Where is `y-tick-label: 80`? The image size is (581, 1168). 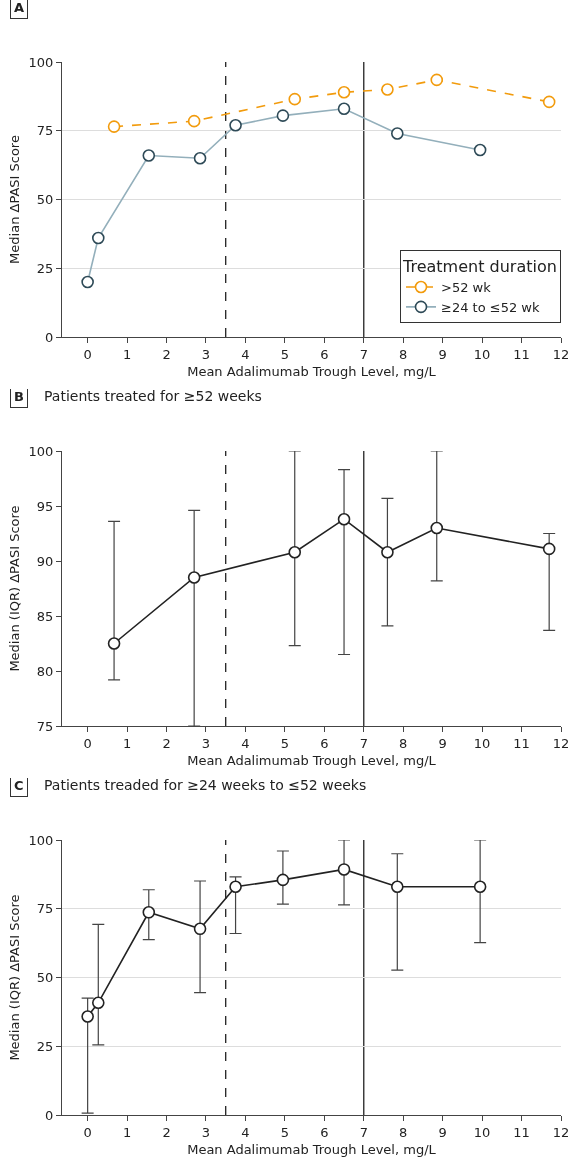 y-tick-label: 80 is located at coordinates (45, 671).